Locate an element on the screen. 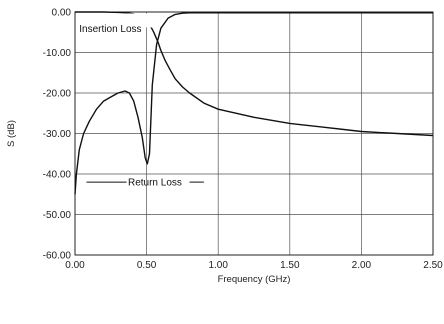  insertion-loss-label-bg is located at coordinates (117, 20).